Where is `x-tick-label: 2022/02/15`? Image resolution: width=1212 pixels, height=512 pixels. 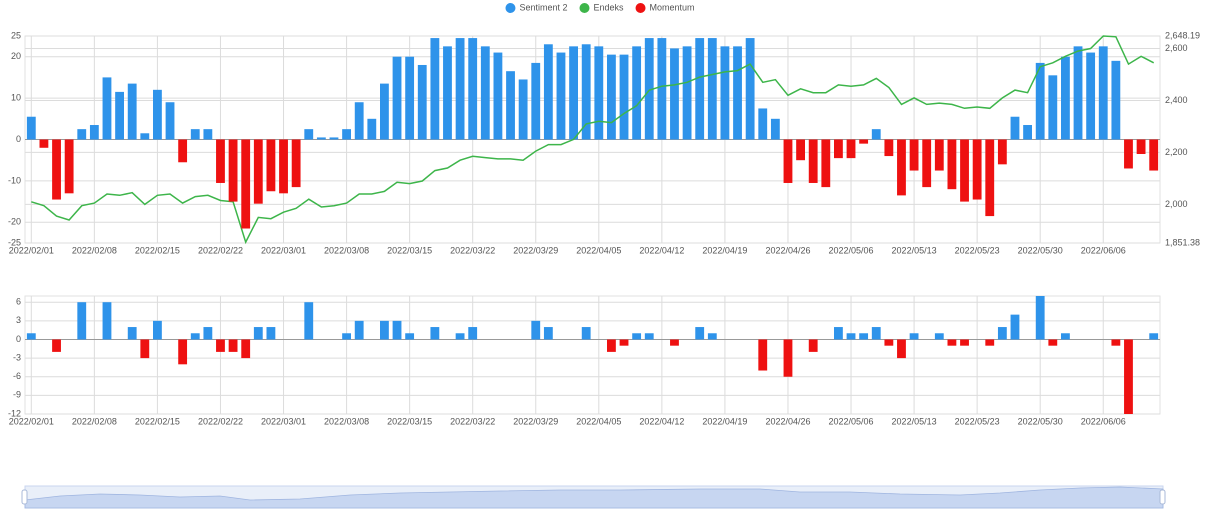
x-tick-label: 2022/02/15 is located at coordinates (157, 421).